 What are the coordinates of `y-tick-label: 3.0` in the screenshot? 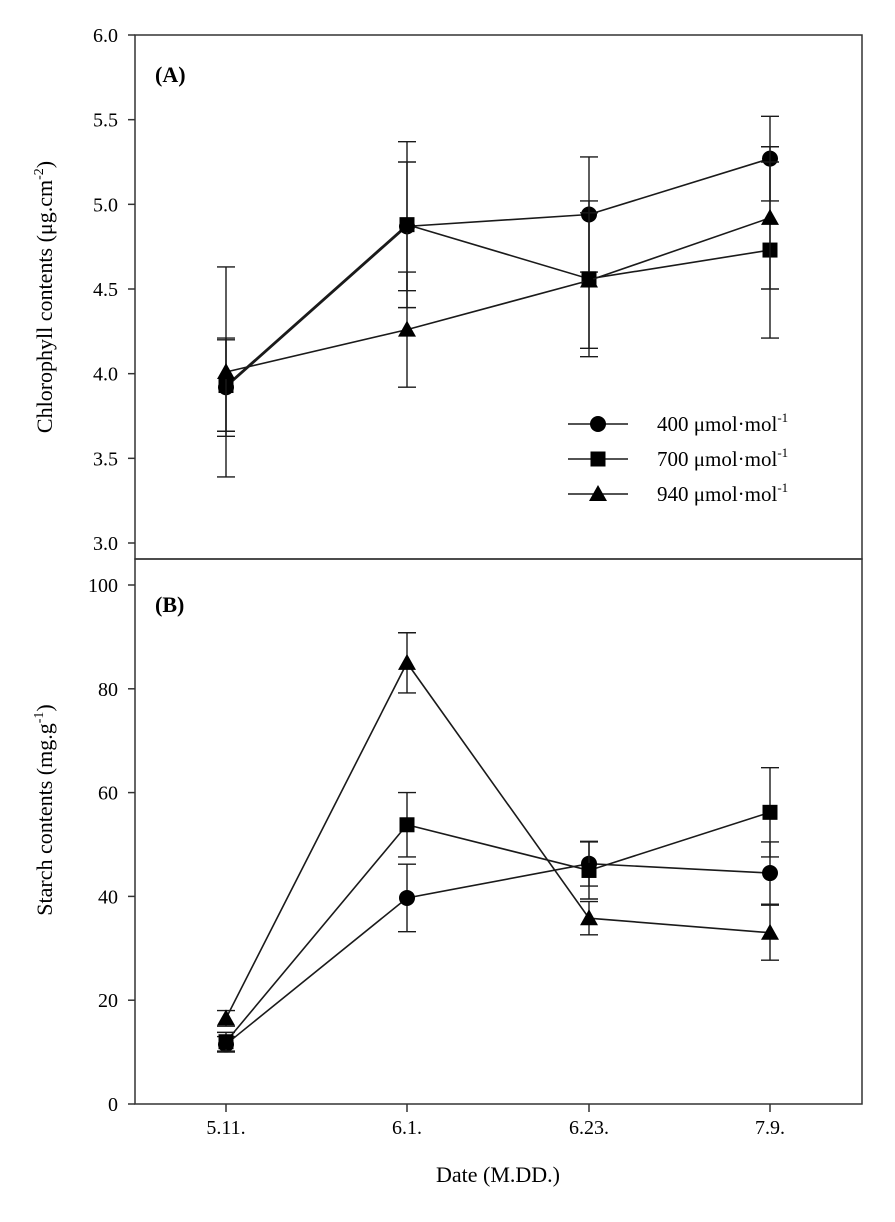 It's located at (105, 544).